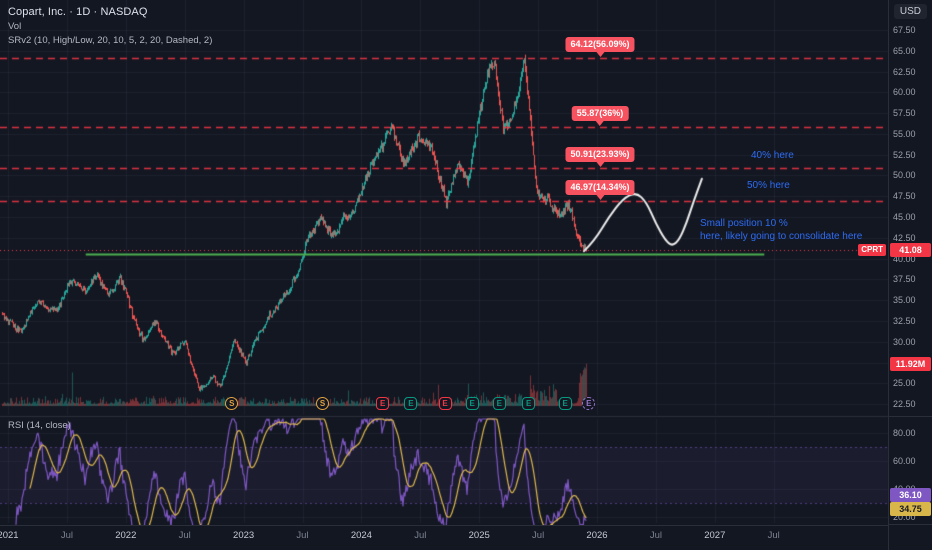  What do you see at coordinates (597, 535) in the screenshot?
I see `time-axis-label: 2026` at bounding box center [597, 535].